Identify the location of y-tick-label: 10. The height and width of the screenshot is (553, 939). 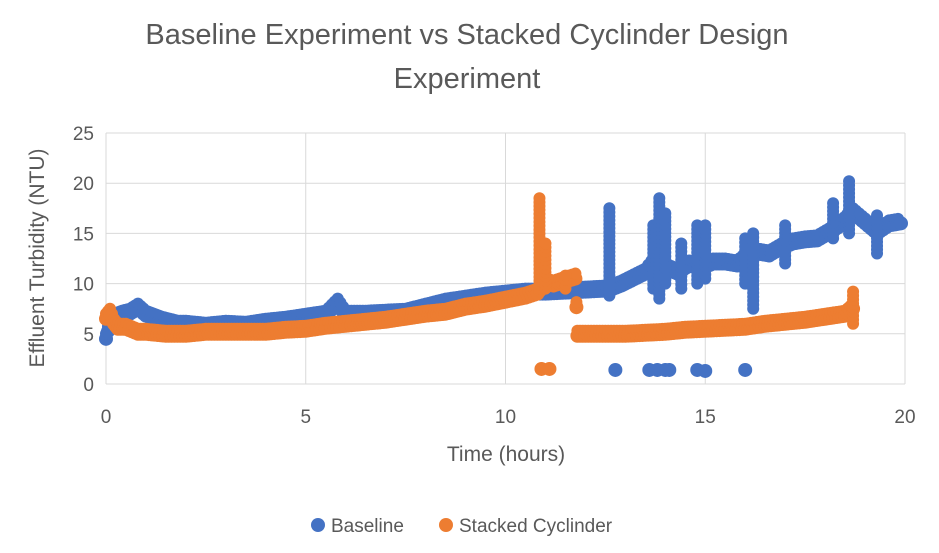
(83, 285).